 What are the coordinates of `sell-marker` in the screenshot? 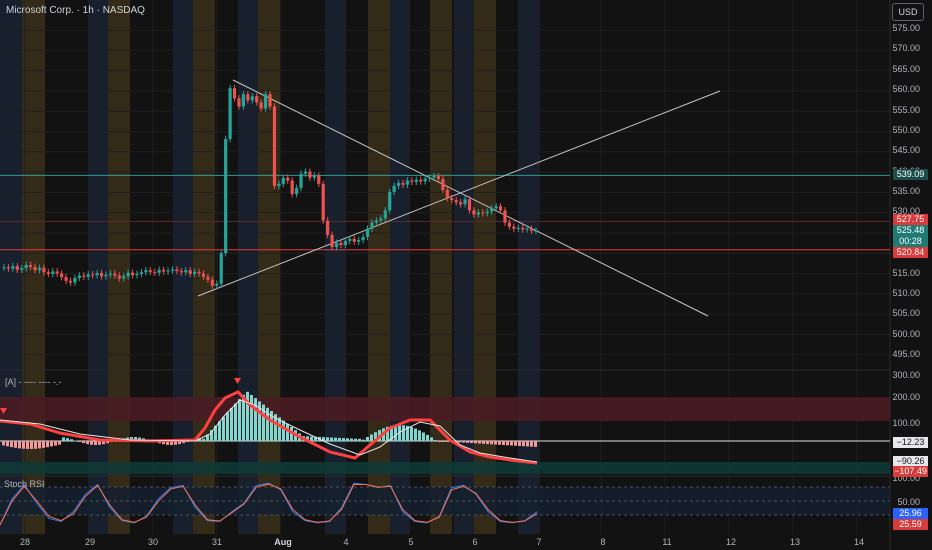 It's located at (237, 381).